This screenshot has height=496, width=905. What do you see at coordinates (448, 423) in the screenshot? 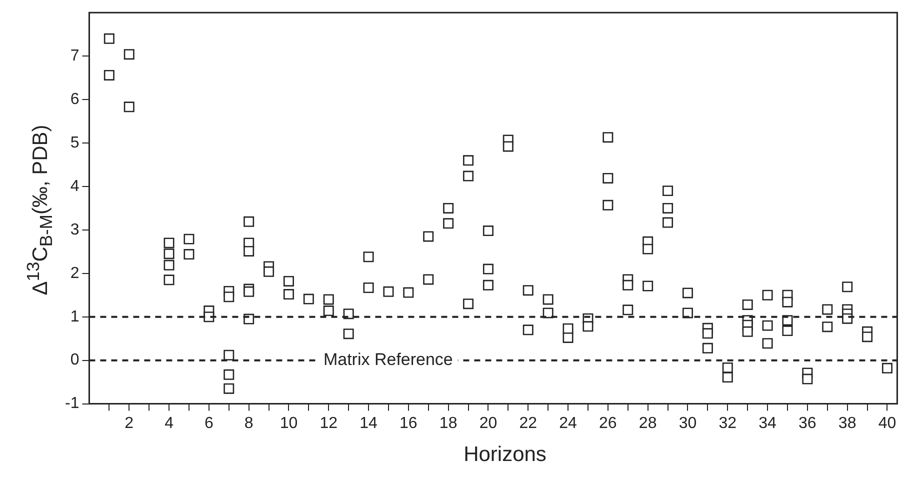
I see `x-tick-label: 18` at bounding box center [448, 423].